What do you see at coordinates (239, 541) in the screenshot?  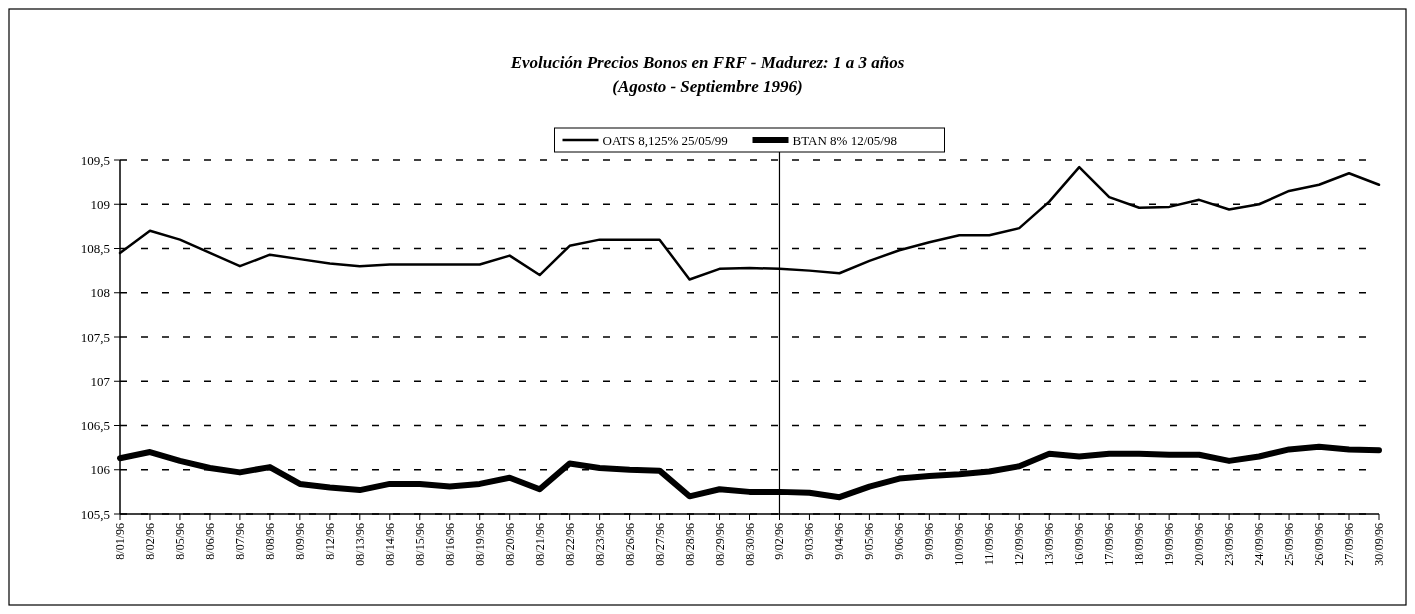 I see `x-tick-label: 8/07/96` at bounding box center [239, 541].